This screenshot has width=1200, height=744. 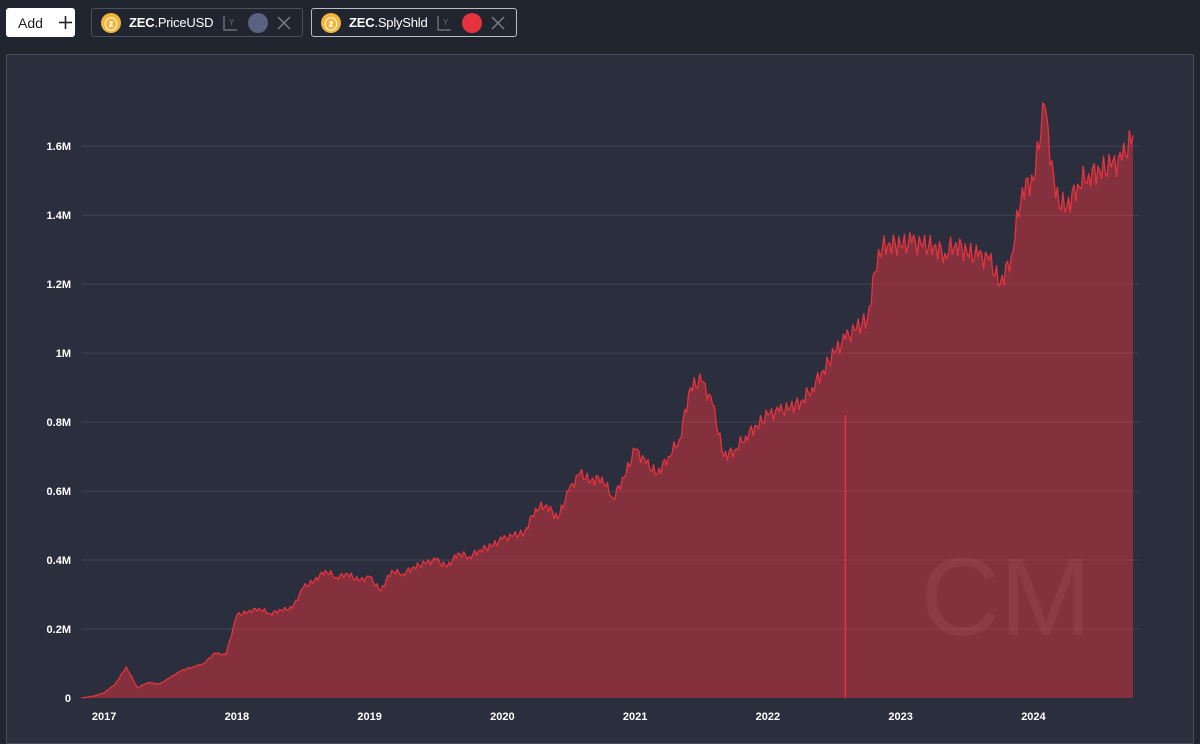 What do you see at coordinates (369, 717) in the screenshot?
I see `x-tick-label: 2019` at bounding box center [369, 717].